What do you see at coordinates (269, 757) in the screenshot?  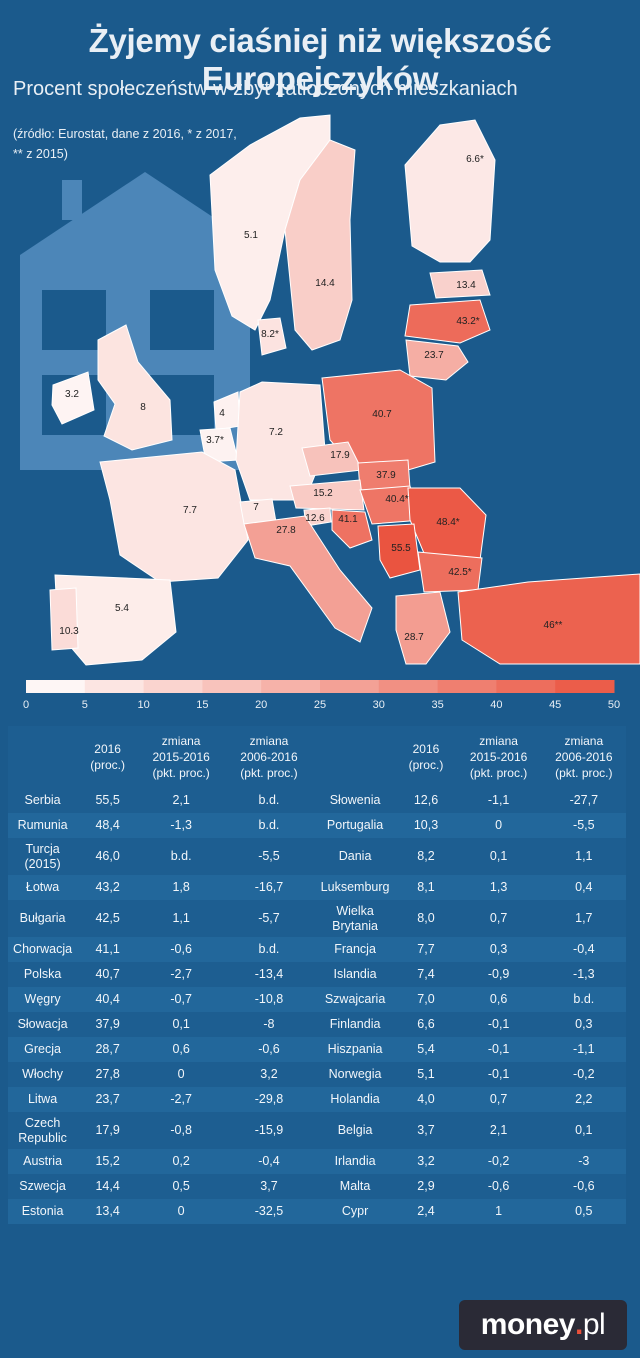 I see `col-header-change-10y-left: zmiana 2006-2016 (pkt. proc.)` at bounding box center [269, 757].